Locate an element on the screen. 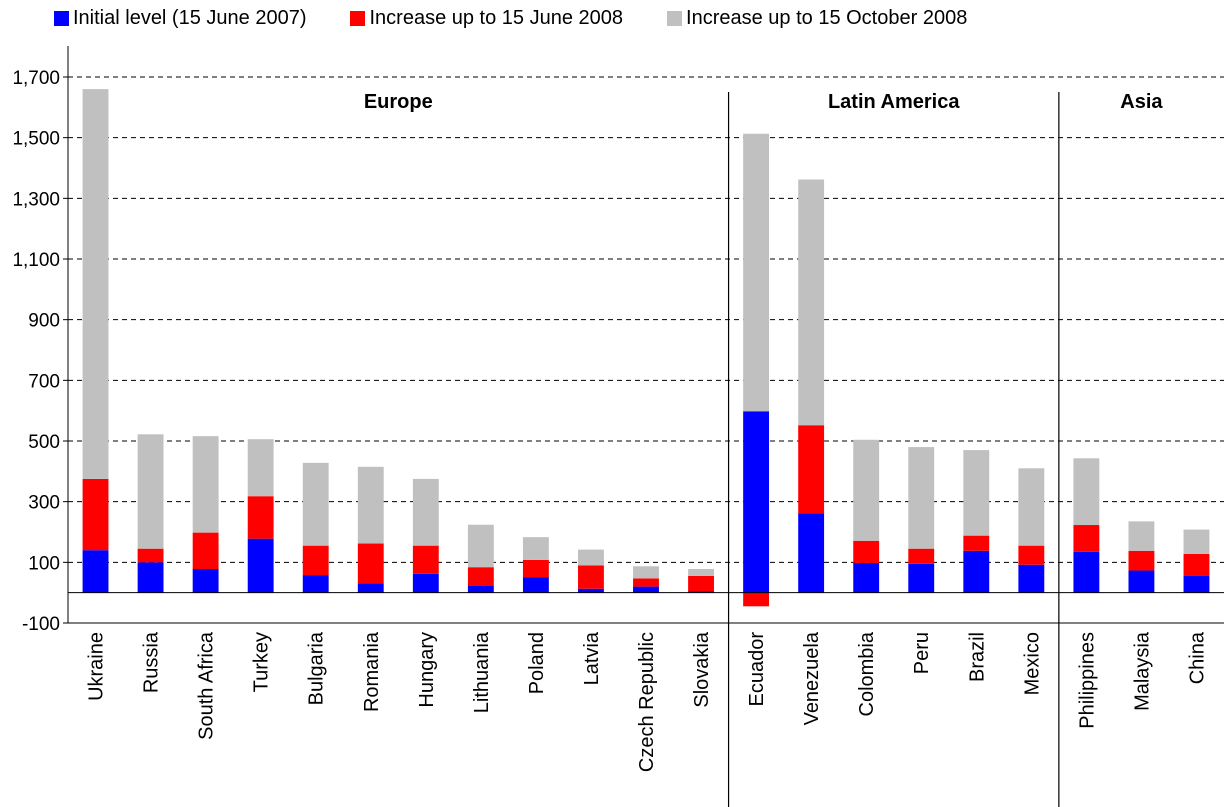 This screenshot has width=1225, height=807. y-tick-label: 900 is located at coordinates (44, 321).